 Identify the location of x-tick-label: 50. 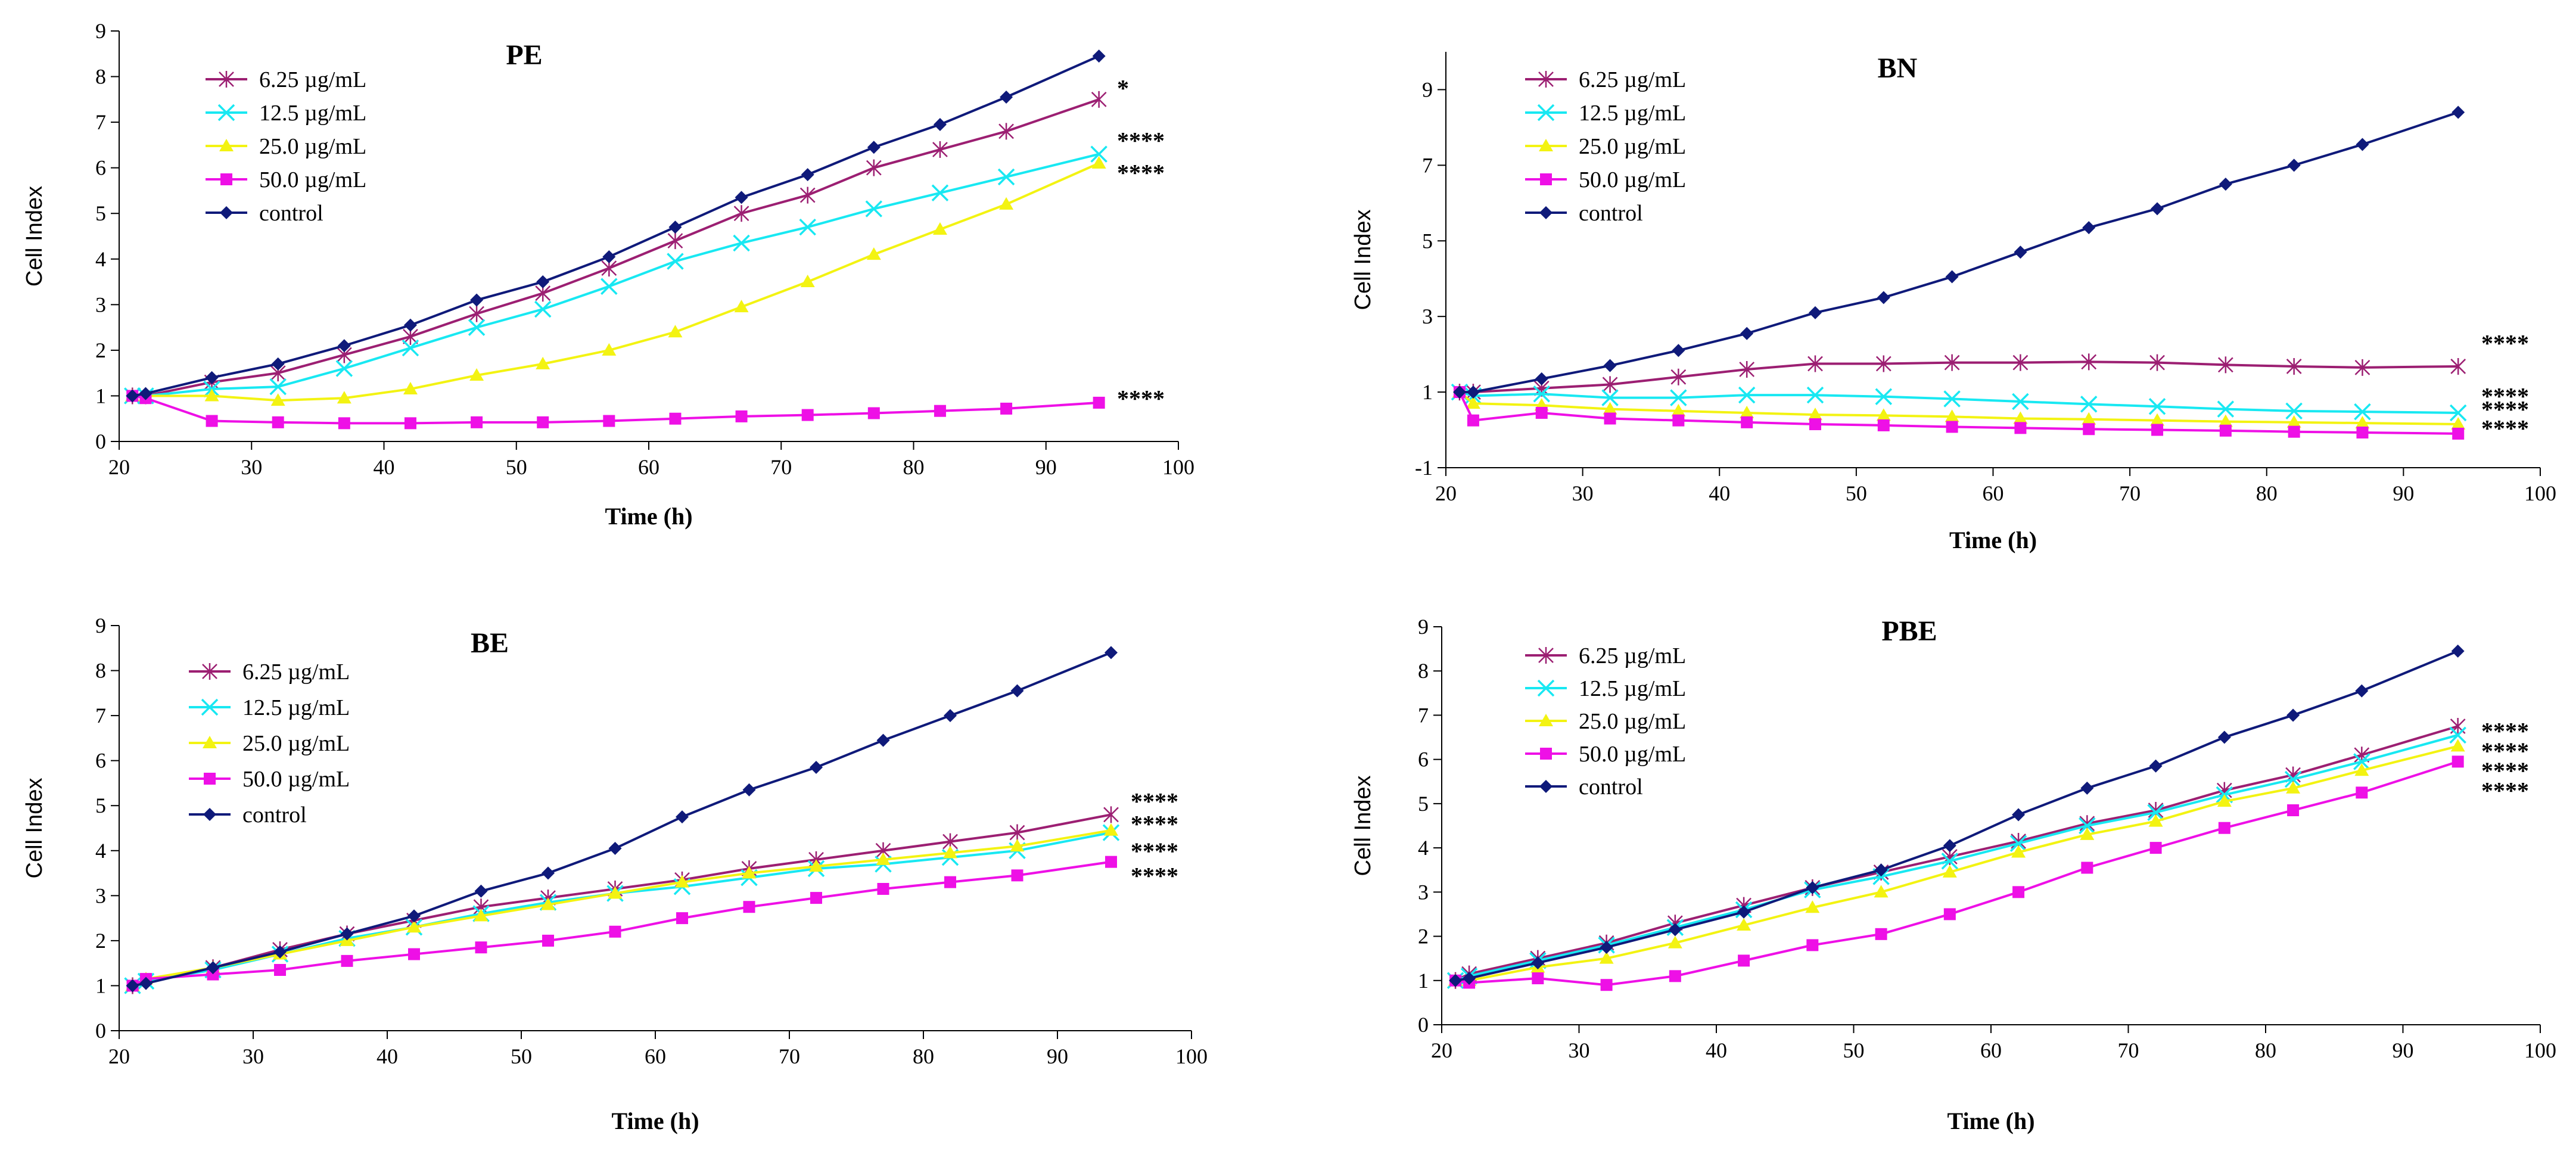
(516, 467).